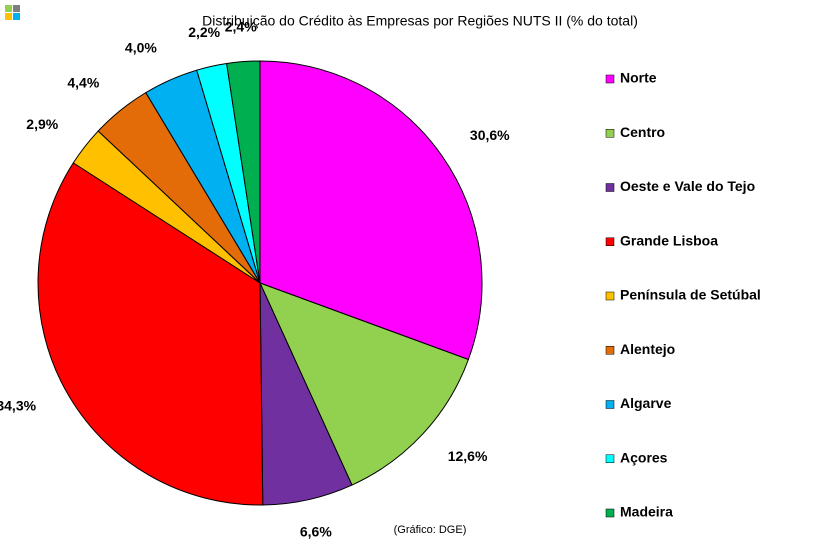 This screenshot has width=839, height=551. I want to click on legend-label: Norte, so click(638, 78).